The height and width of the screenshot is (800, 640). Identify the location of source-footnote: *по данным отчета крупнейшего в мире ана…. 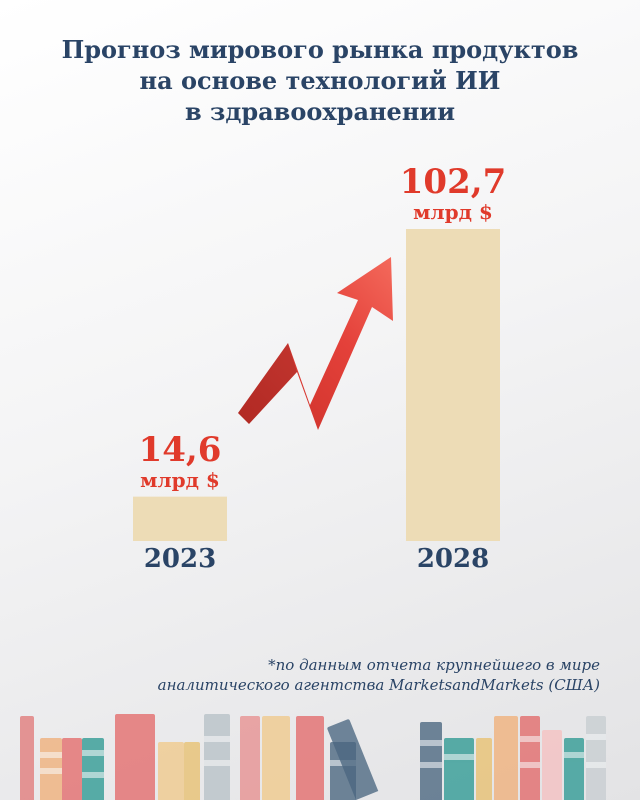
(379, 675).